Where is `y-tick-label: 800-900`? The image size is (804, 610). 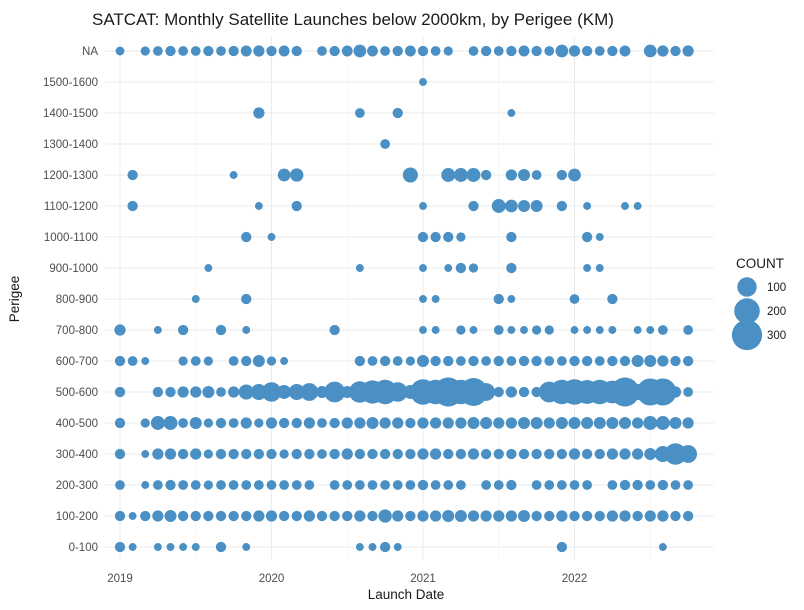 y-tick-label: 800-900 is located at coordinates (77, 300).